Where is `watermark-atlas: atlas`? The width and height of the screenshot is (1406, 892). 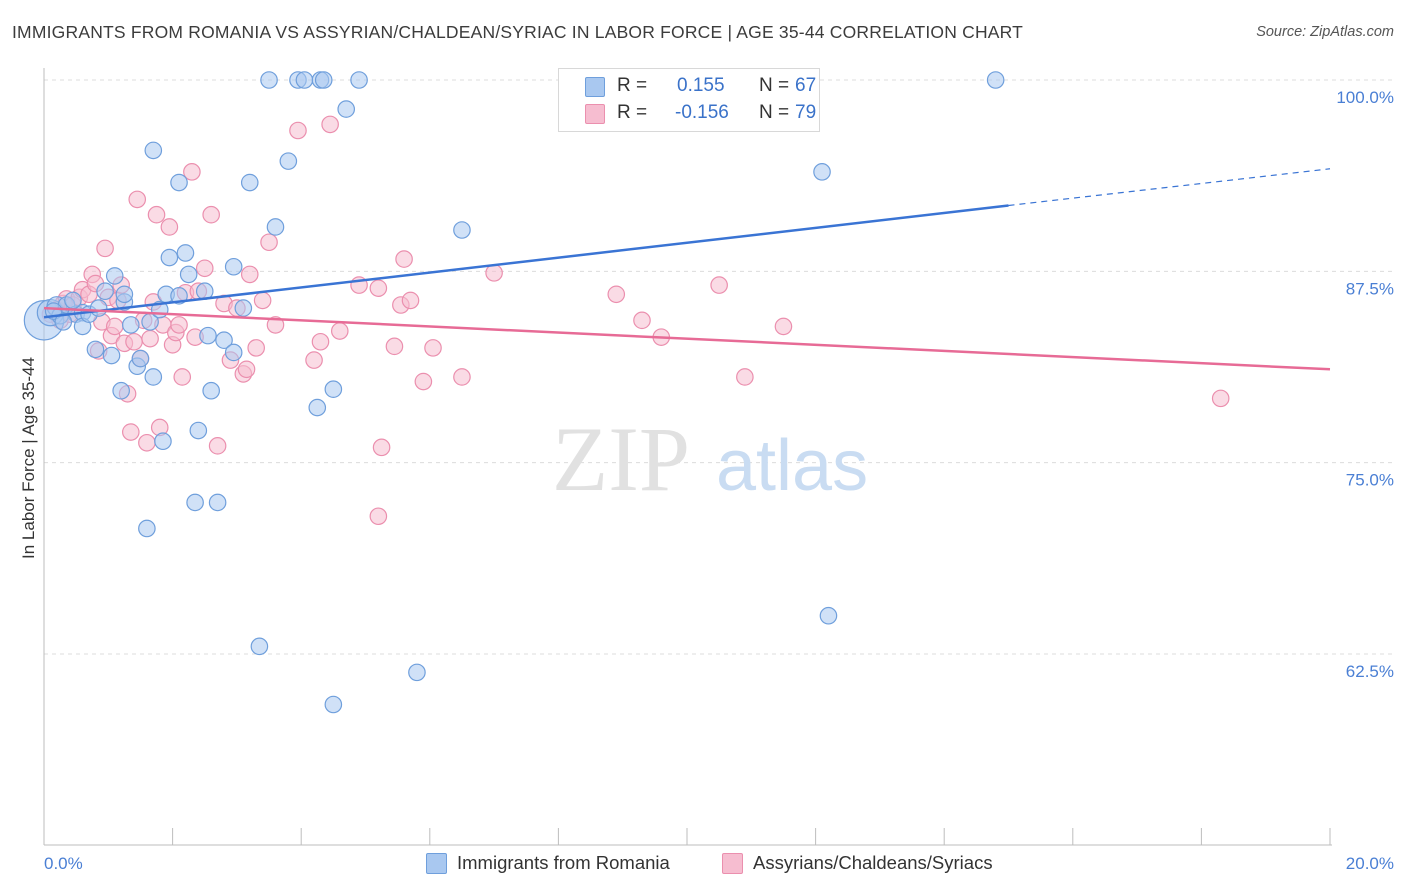
watermark-atlas: atlas is located at coordinates (792, 466).